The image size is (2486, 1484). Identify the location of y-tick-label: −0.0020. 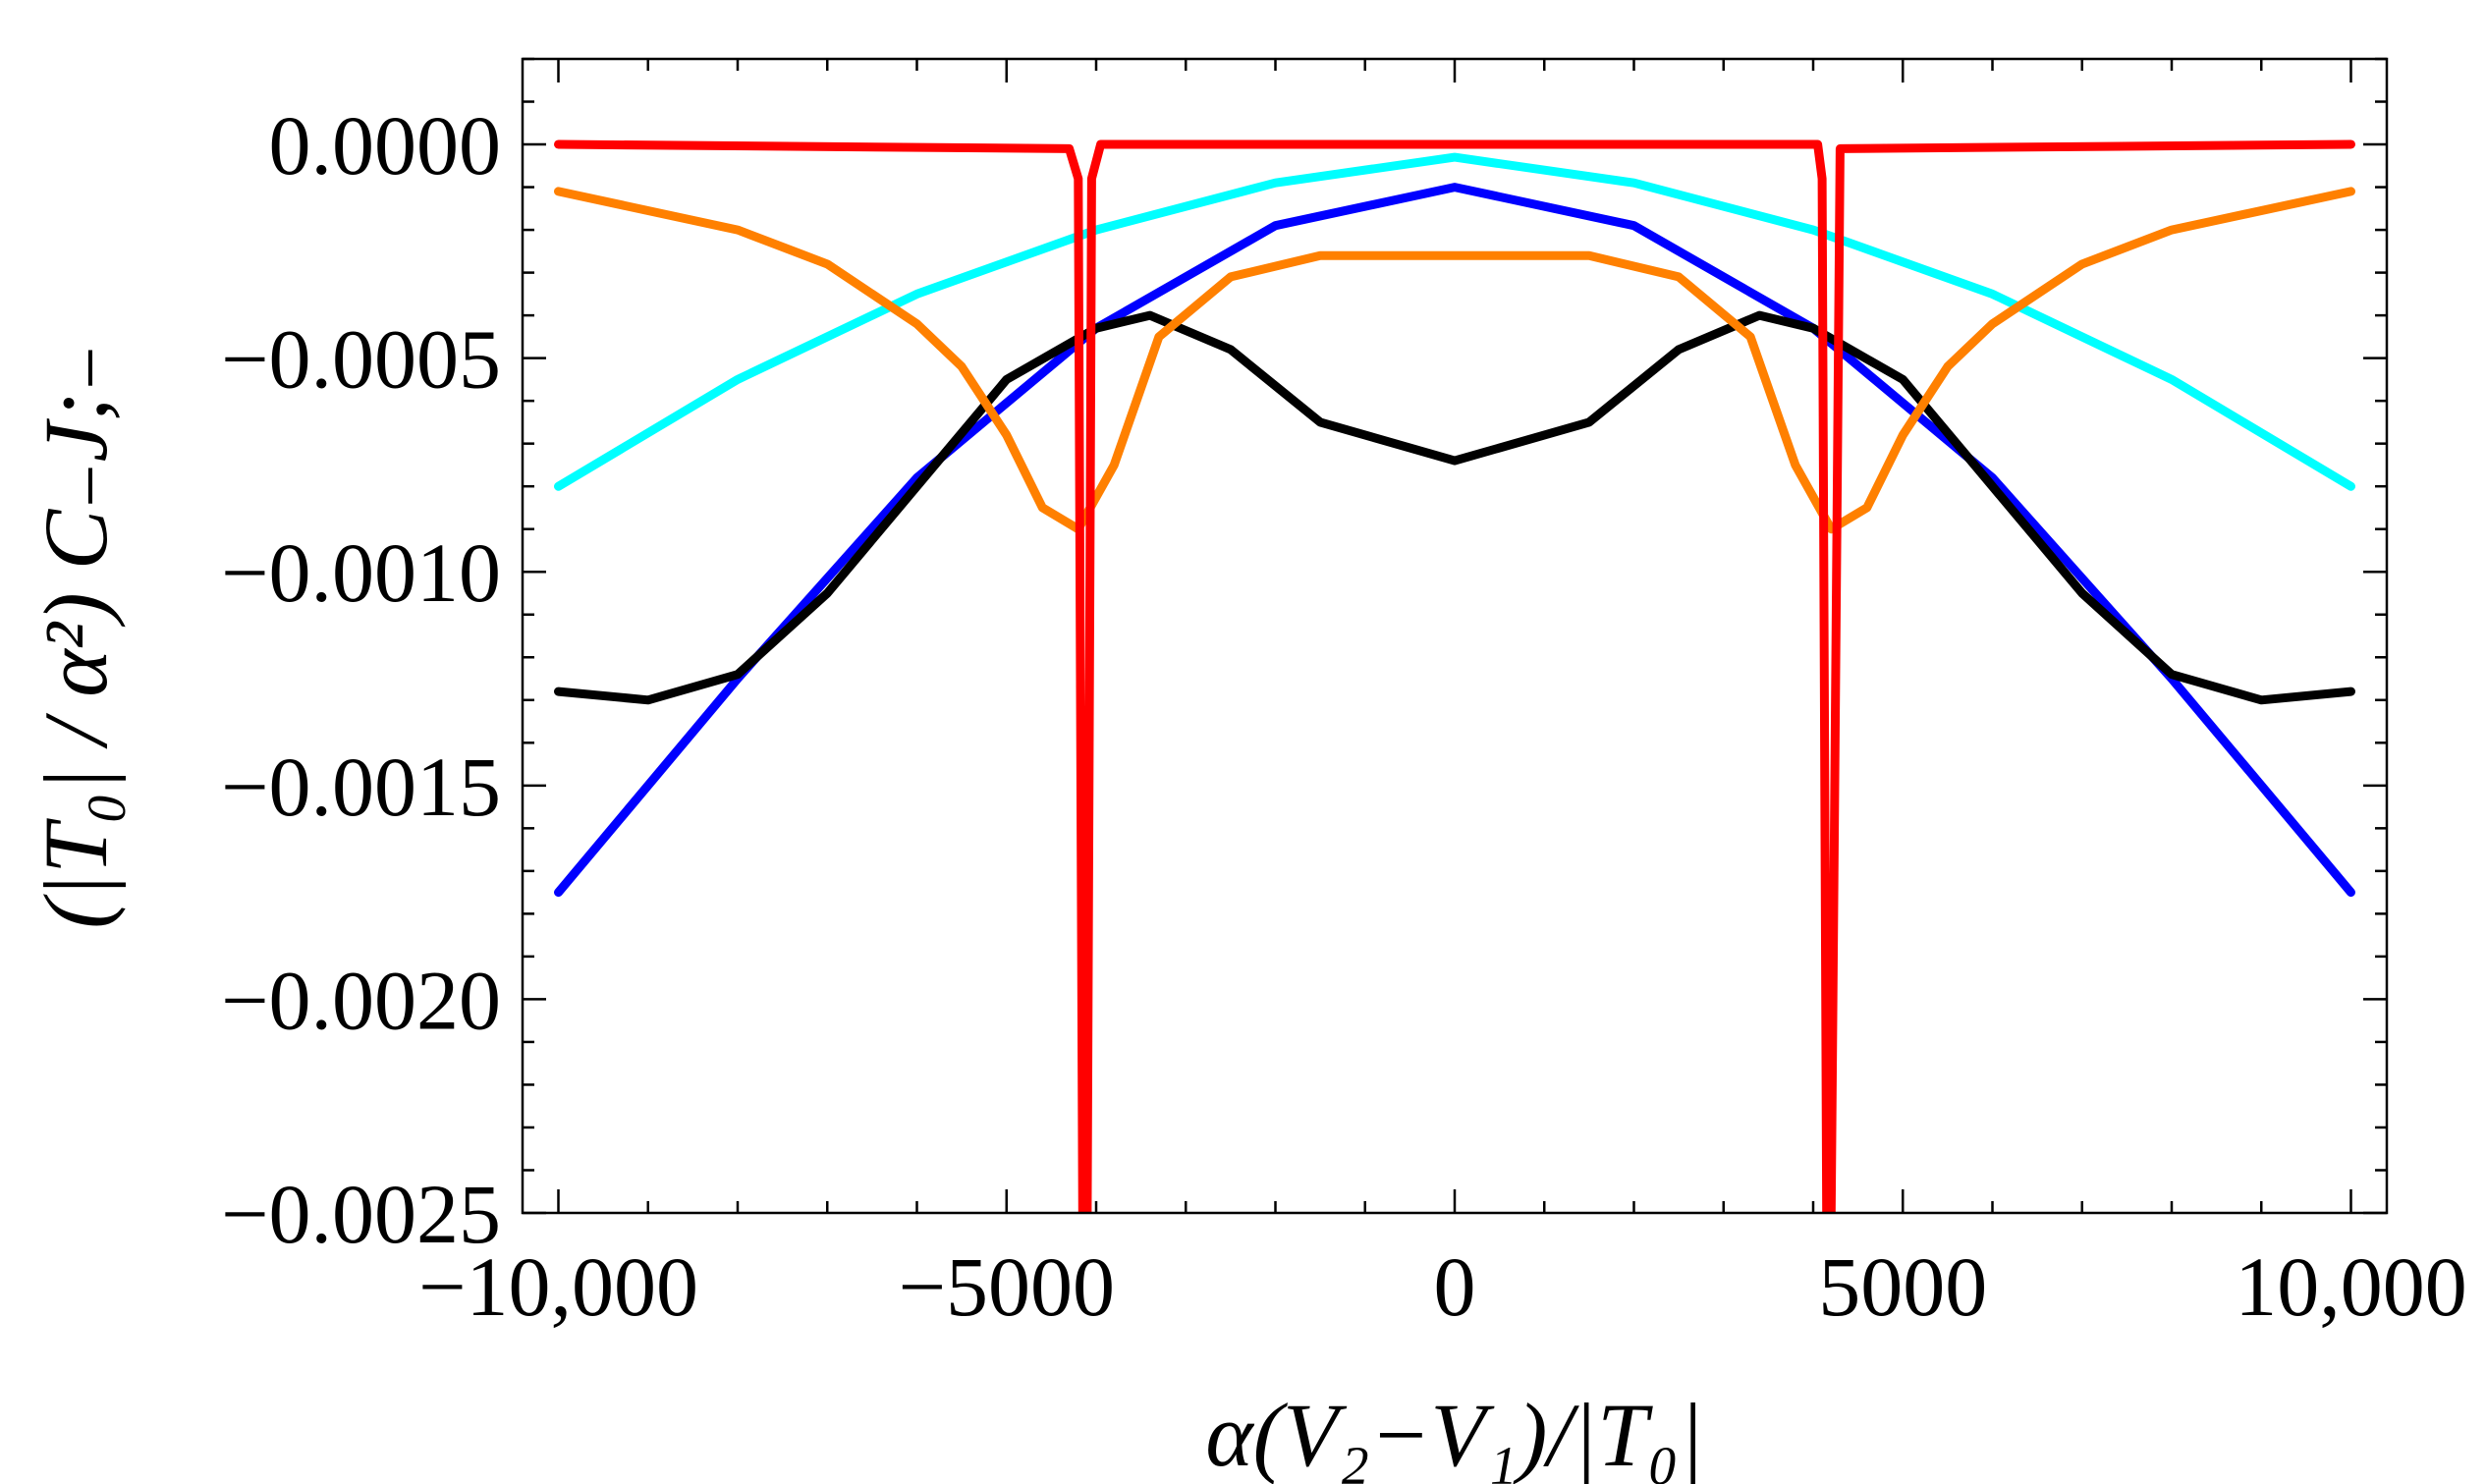
(361, 1000).